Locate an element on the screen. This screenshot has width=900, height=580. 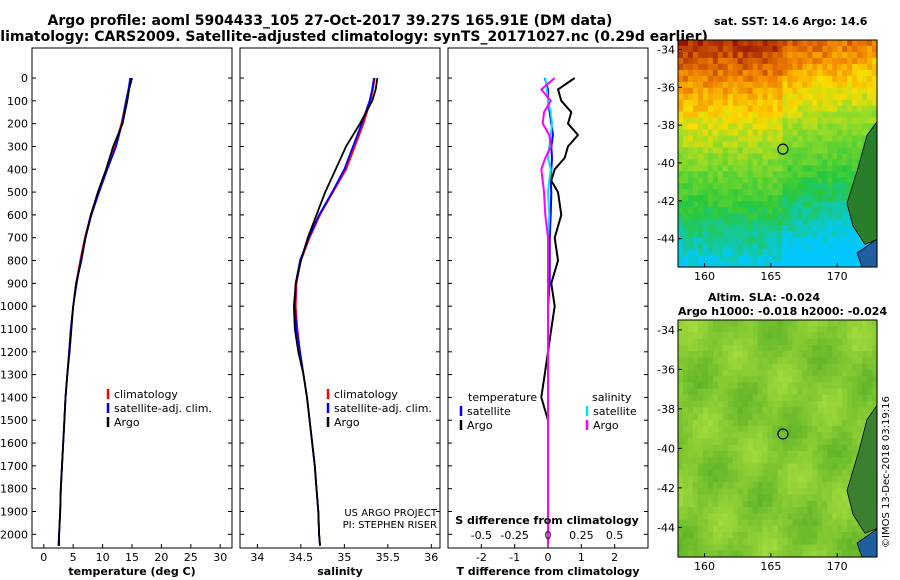
sst-map is located at coordinates (777, 153).